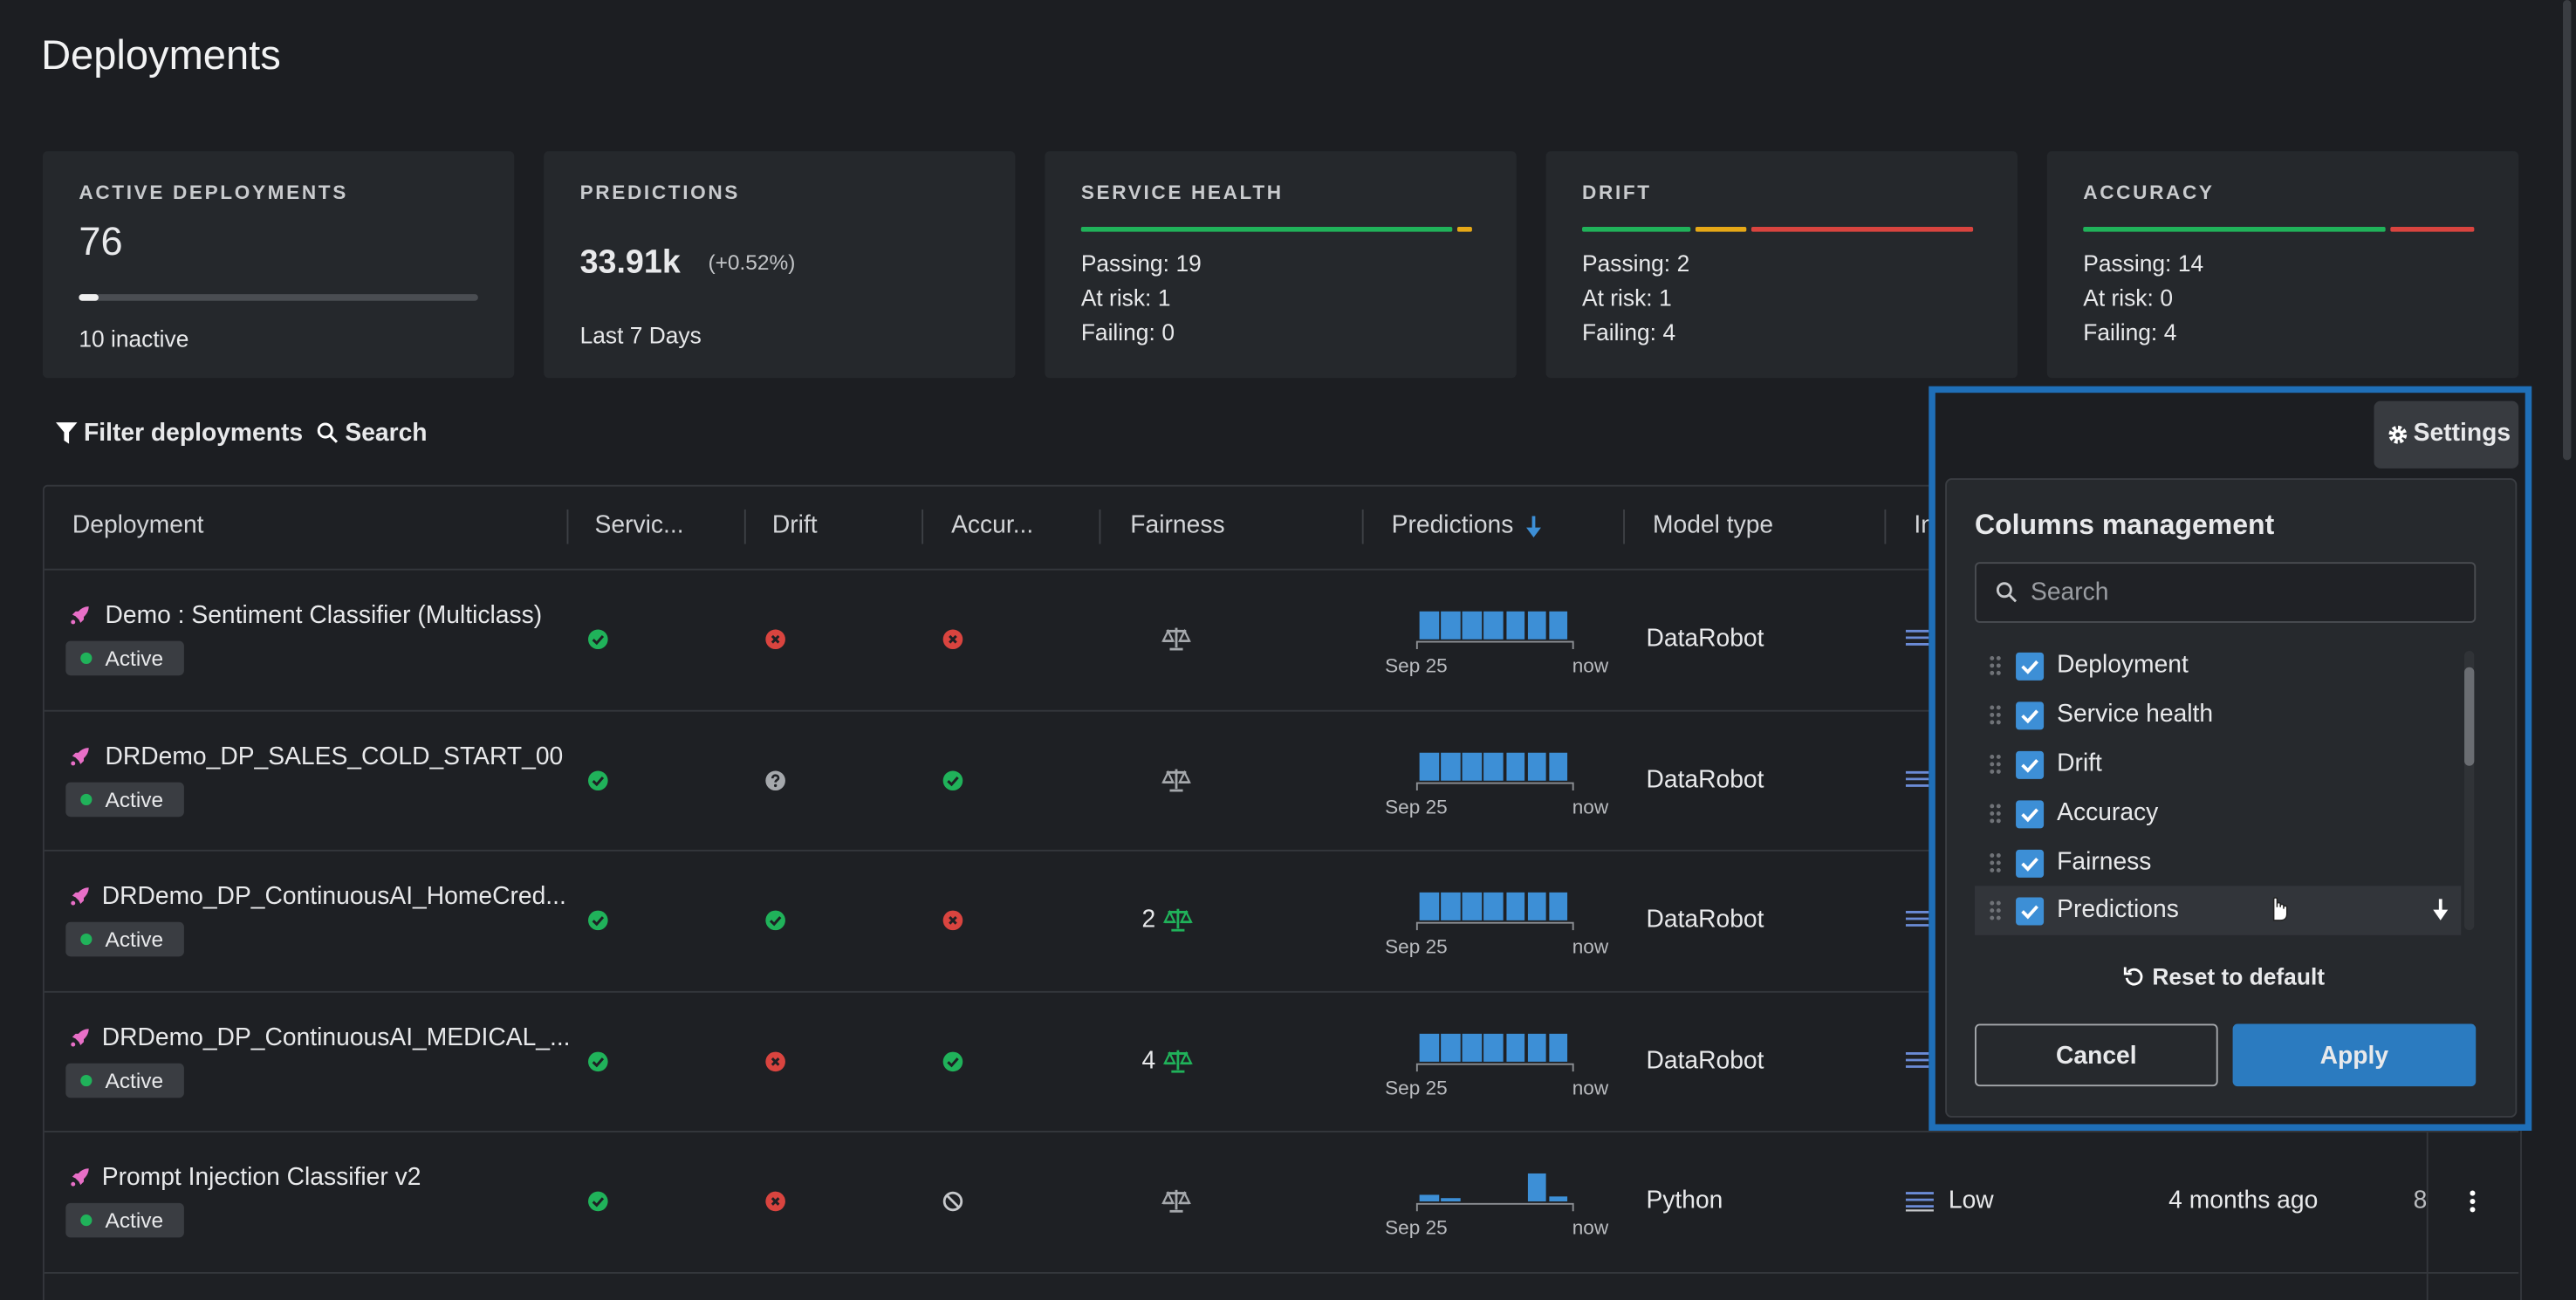  Describe the element at coordinates (2123, 664) in the screenshot. I see `column-option: Deployment` at that location.